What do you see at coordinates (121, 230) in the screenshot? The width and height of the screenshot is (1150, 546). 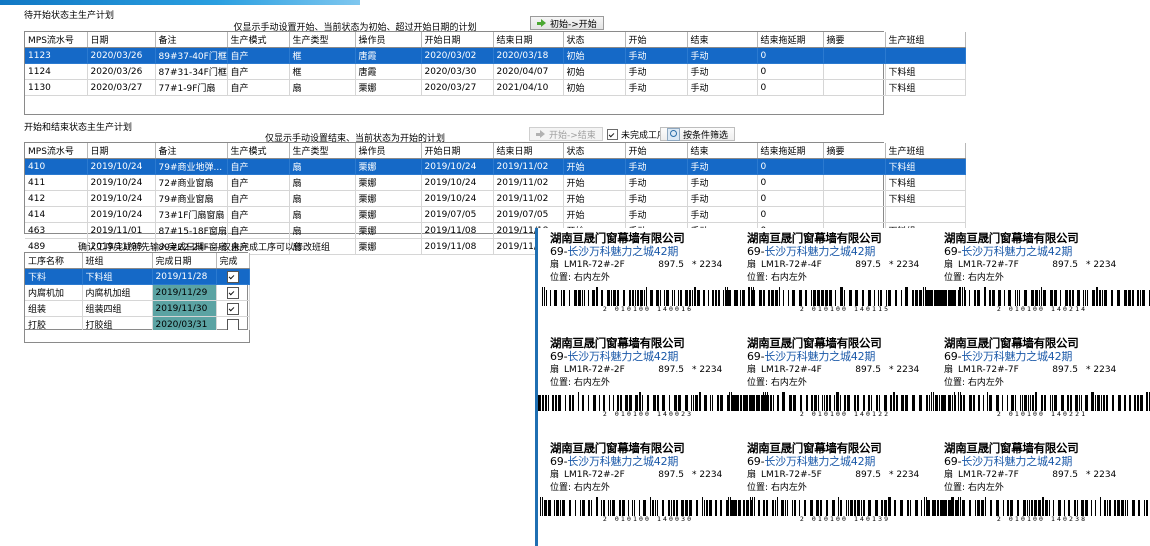 I see `cell-1: 2019/11/01` at bounding box center [121, 230].